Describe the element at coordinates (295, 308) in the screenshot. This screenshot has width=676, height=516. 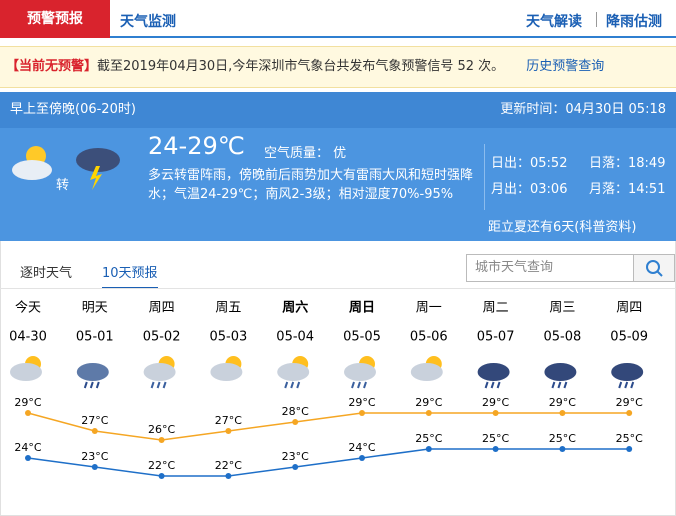
I see `day-label: 周六` at that location.